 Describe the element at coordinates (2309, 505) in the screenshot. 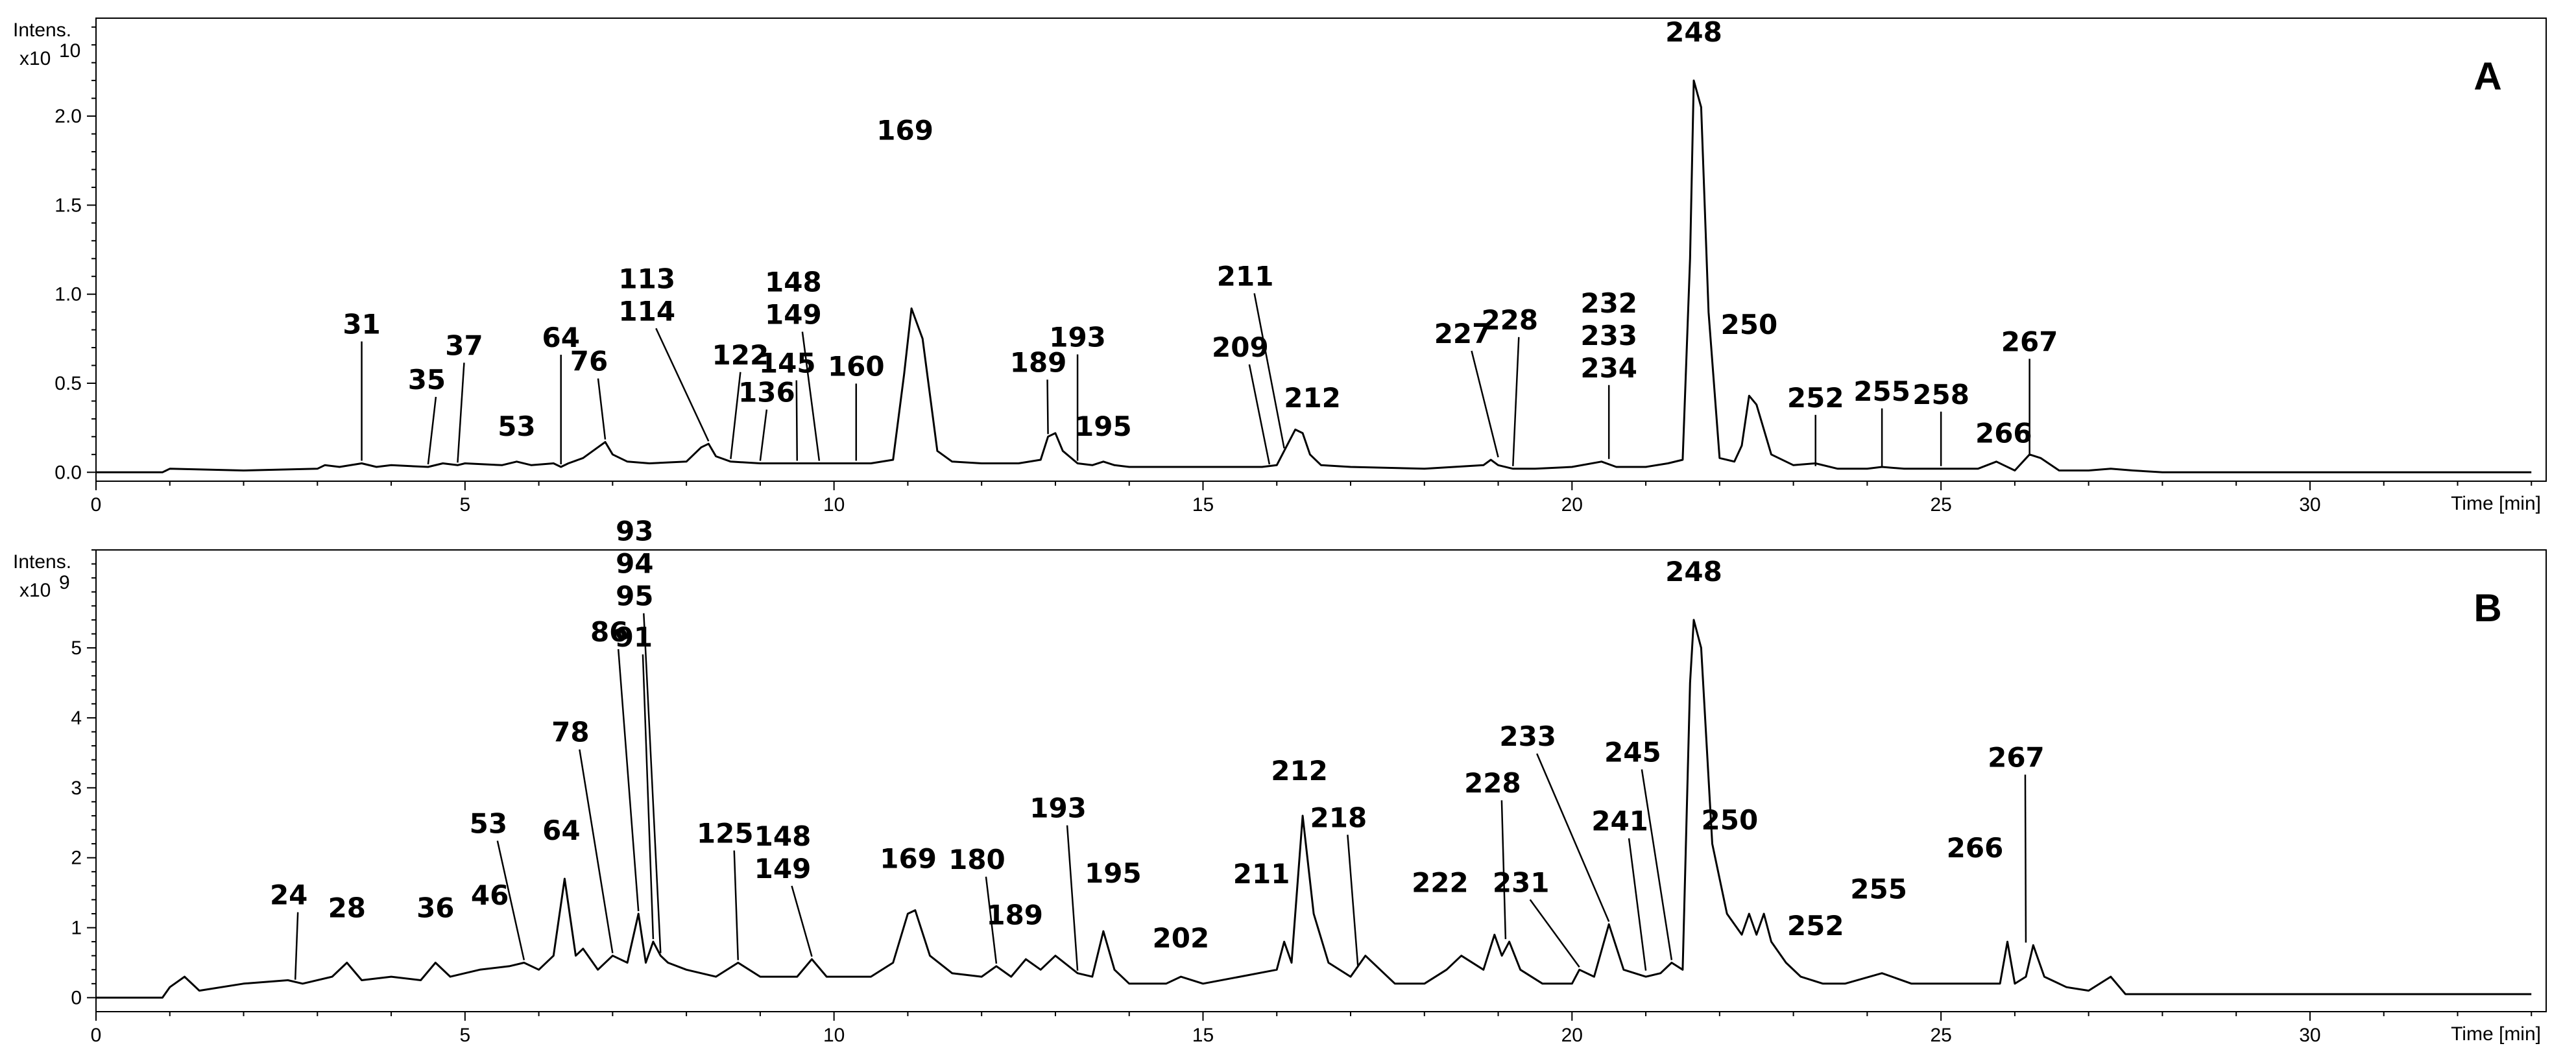

I see `x-tick-label: 30` at that location.